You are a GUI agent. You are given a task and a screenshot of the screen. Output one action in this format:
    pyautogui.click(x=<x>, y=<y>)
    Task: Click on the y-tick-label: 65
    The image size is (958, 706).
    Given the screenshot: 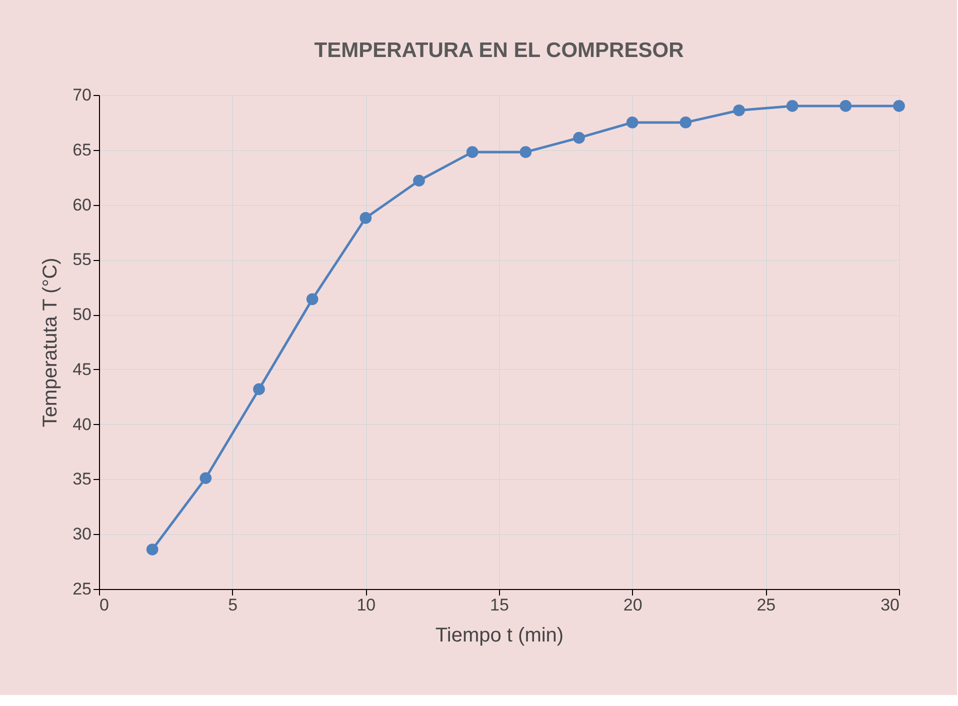 What is the action you would take?
    pyautogui.click(x=82, y=150)
    